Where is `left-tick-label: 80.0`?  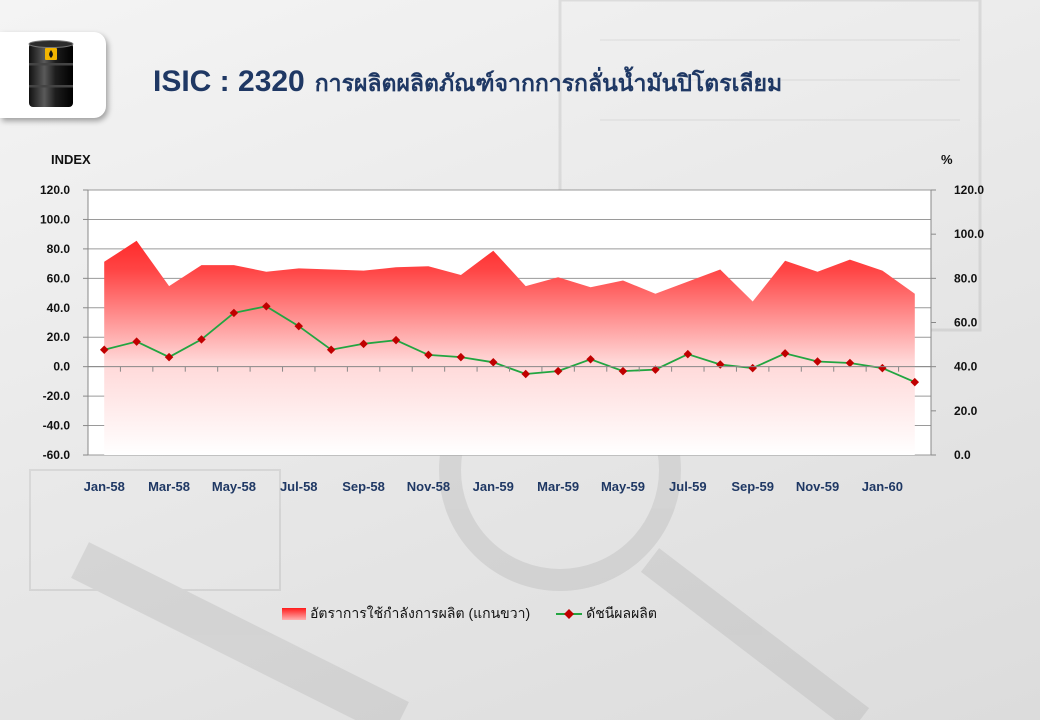
left-tick-label: 80.0 is located at coordinates (59, 249).